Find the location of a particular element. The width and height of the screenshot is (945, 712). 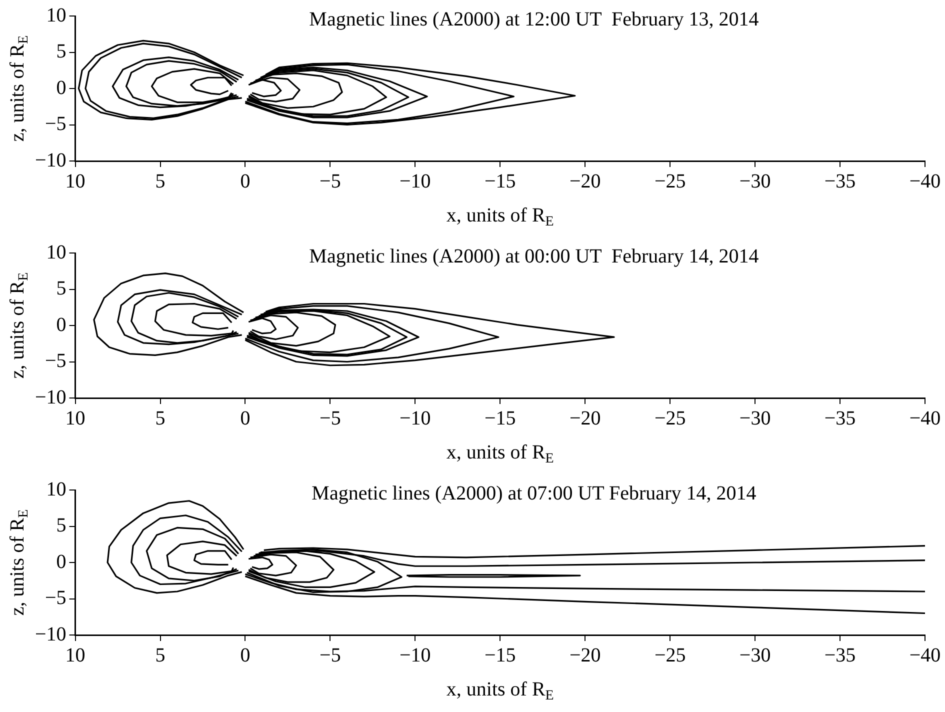

chart-title: Magnetic lines (A2000) at 00:00 UT February 14, 2014 is located at coordinates (534, 256).